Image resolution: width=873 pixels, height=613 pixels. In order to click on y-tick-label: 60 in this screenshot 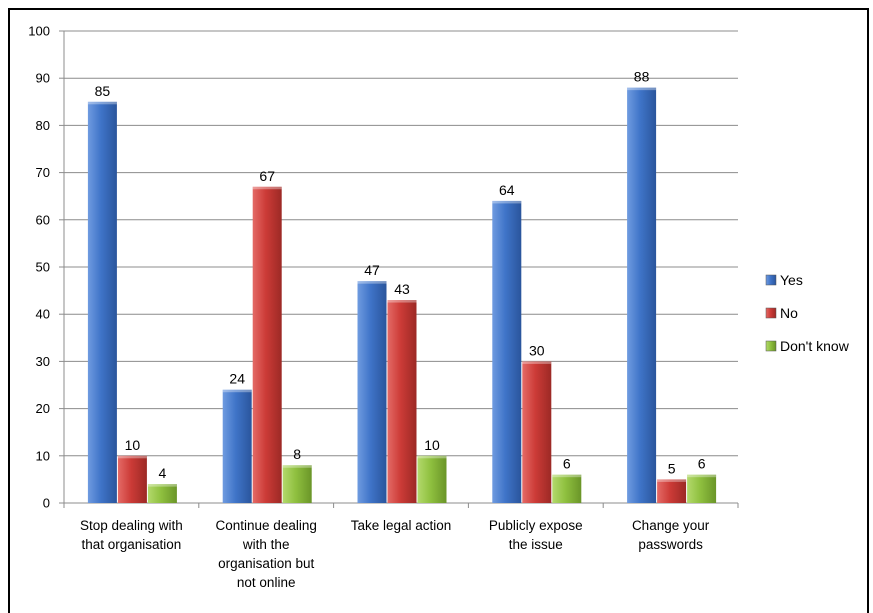, I will do `click(43, 219)`.